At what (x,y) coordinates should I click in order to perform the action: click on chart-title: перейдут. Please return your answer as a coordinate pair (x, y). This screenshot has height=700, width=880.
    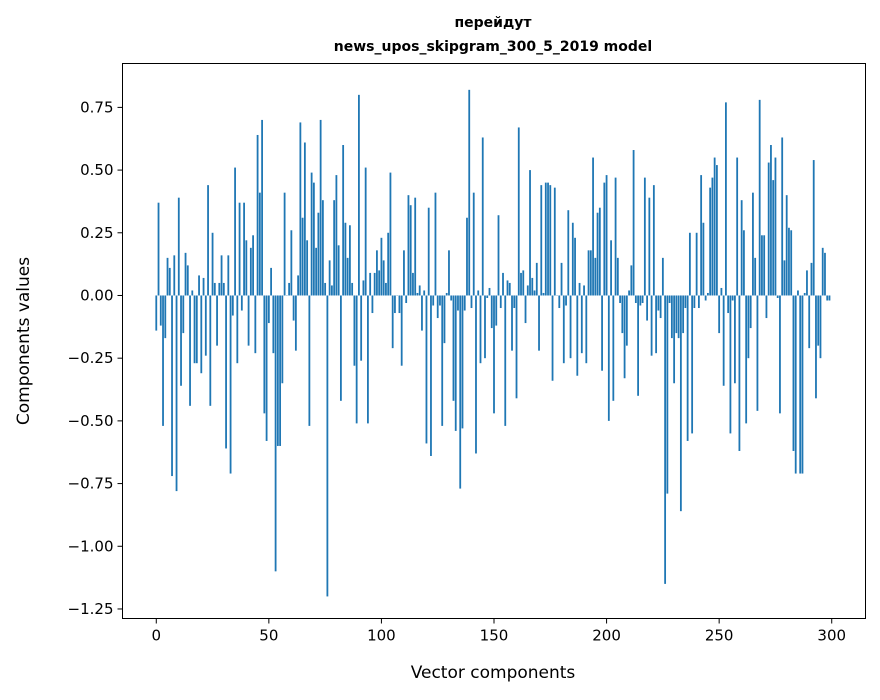
    Looking at the image, I should click on (493, 23).